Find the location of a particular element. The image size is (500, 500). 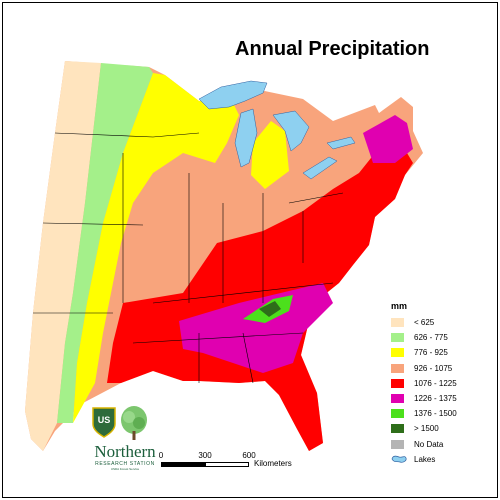

legend-item: 1076 - 1225 is located at coordinates (443, 383).